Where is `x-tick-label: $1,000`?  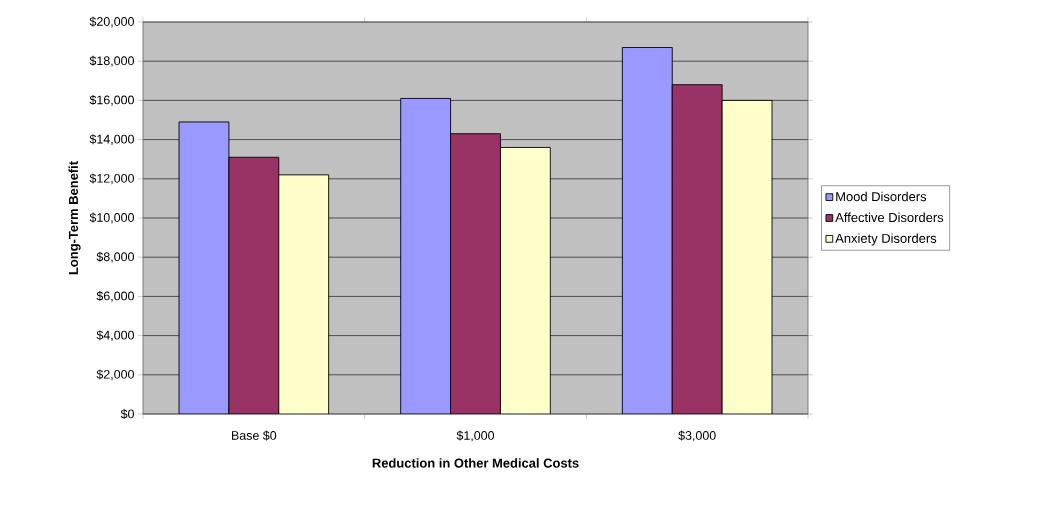 x-tick-label: $1,000 is located at coordinates (475, 436).